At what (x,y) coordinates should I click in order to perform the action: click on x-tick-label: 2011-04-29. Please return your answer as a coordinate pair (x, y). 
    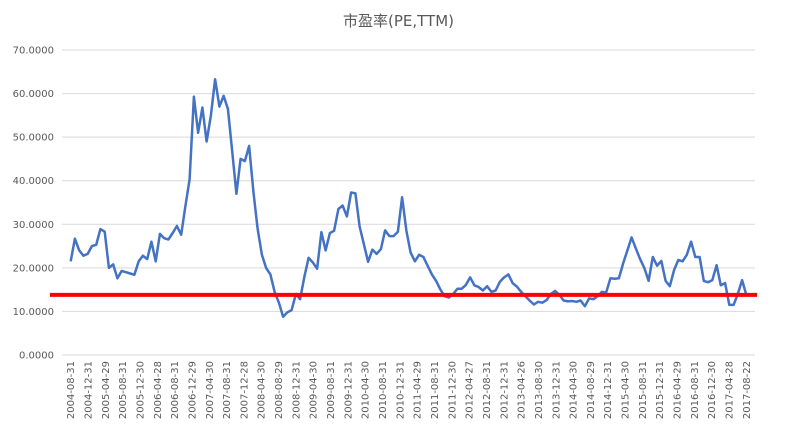
    Looking at the image, I should click on (418, 390).